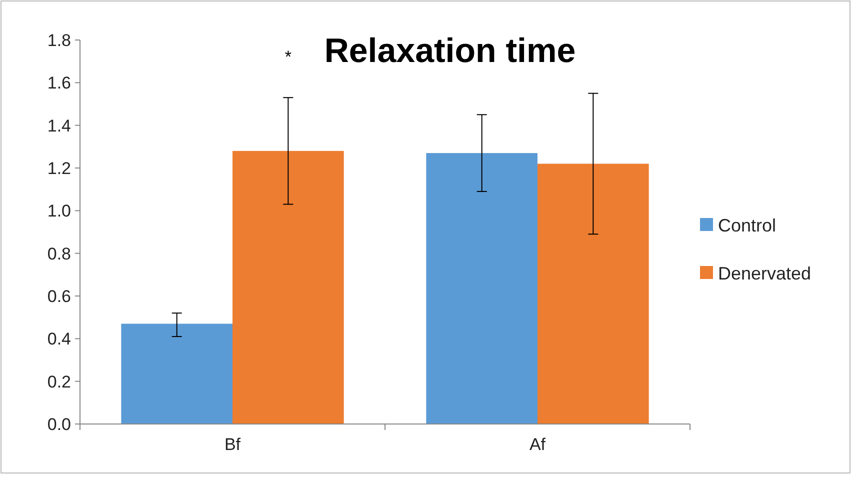 This screenshot has width=861, height=484. Describe the element at coordinates (59, 339) in the screenshot. I see `y-tick-label: 0.4` at that location.